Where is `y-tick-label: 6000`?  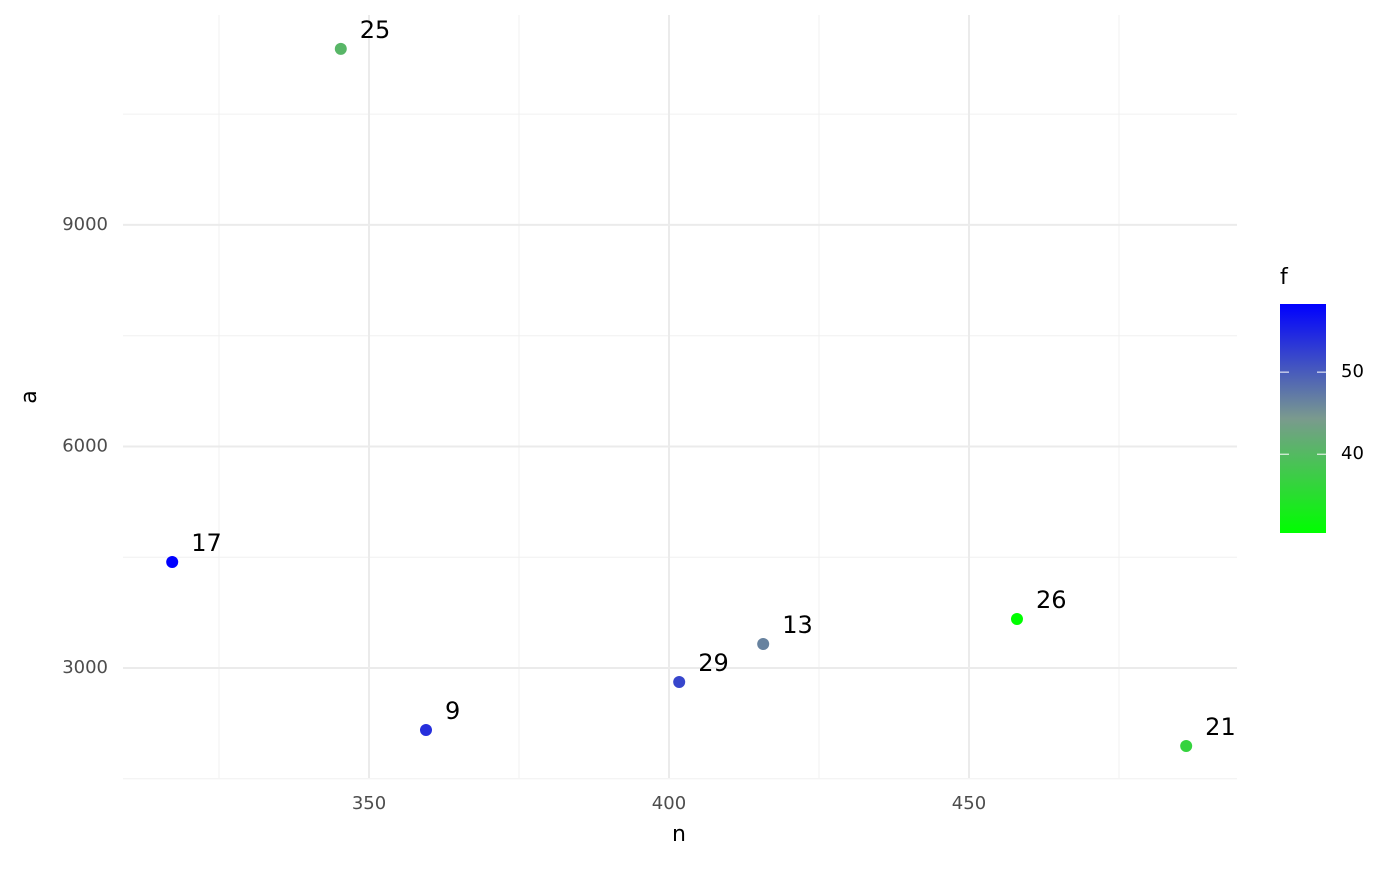
y-tick-label: 6000 is located at coordinates (85, 445).